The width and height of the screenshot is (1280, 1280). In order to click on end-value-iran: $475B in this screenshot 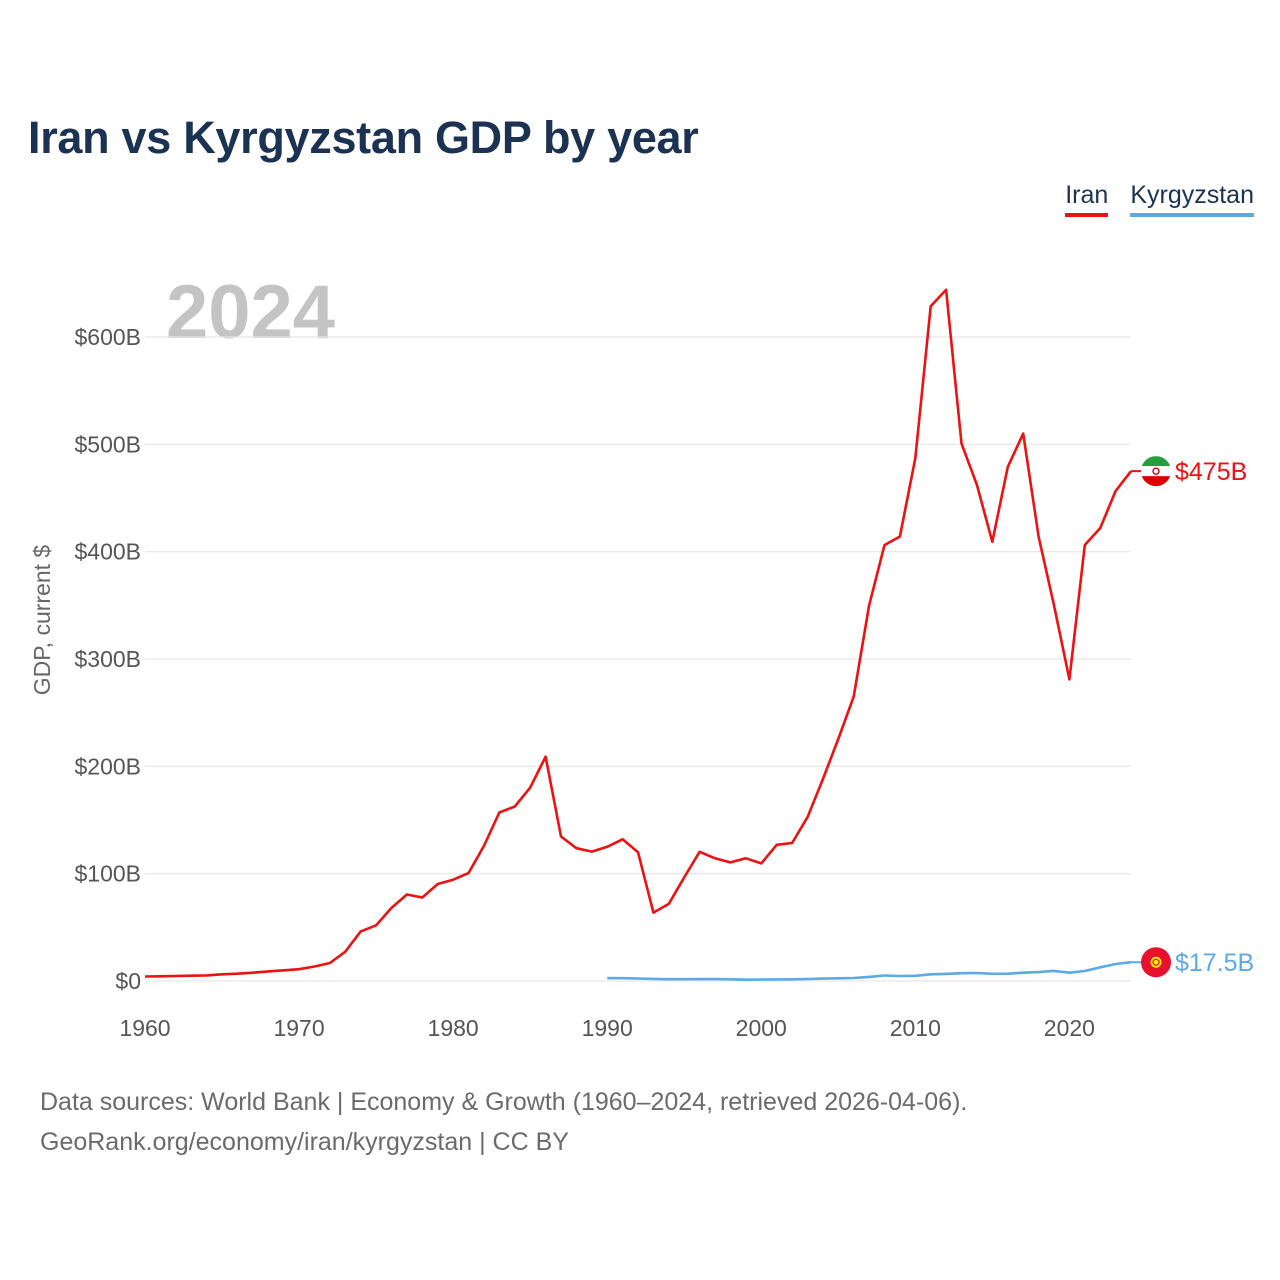, I will do `click(1211, 472)`.